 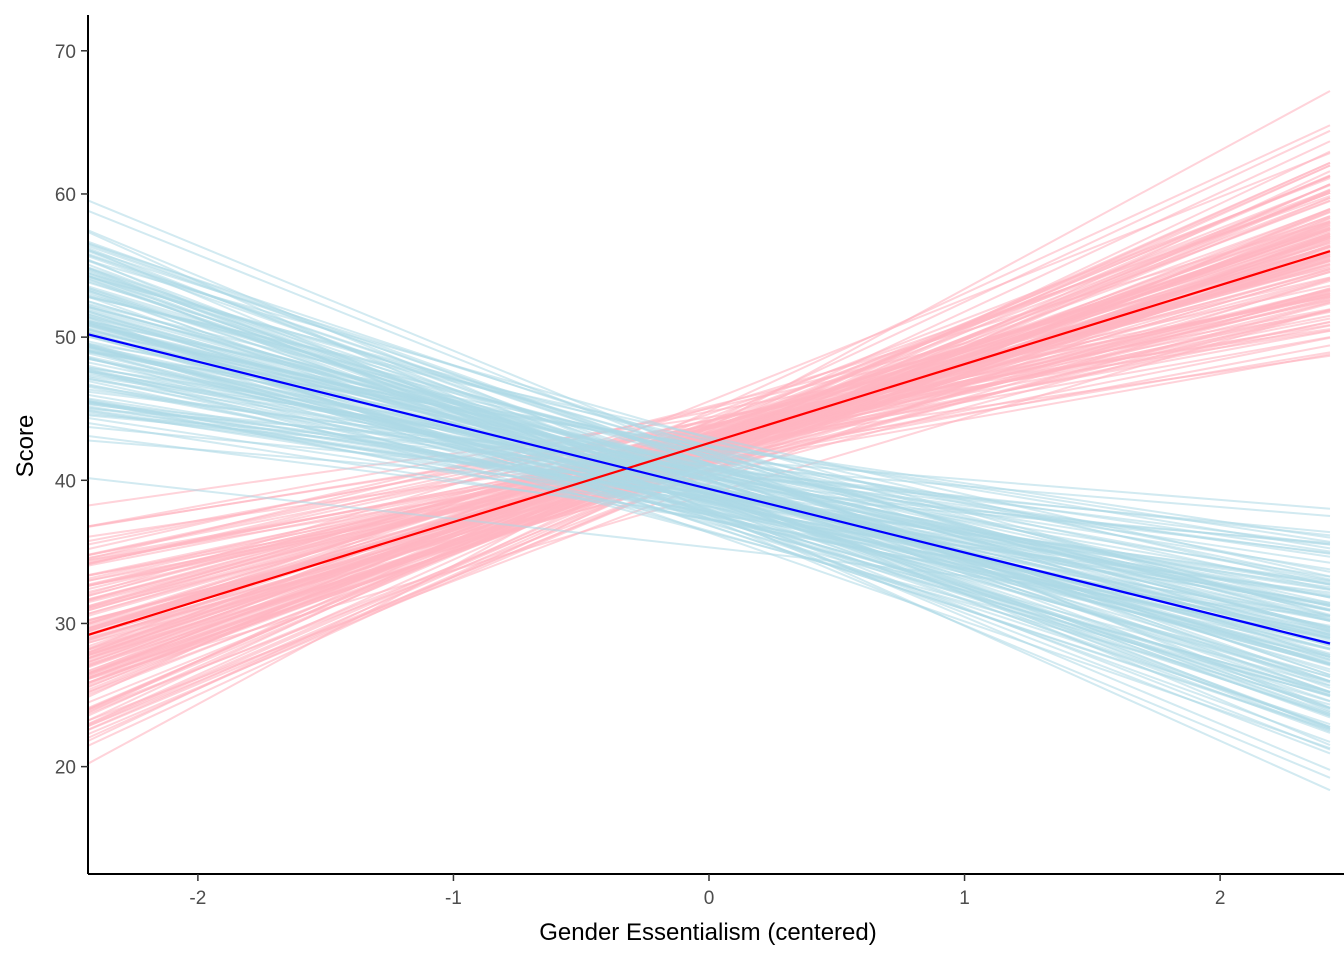 I want to click on x-axis-title: Gender Essentialism (centered), so click(x=707, y=932).